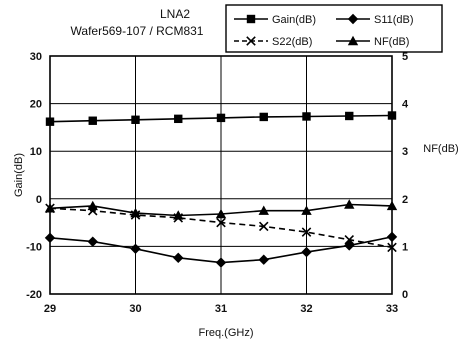  What do you see at coordinates (405, 247) in the screenshot?
I see `y2-tick-label: 1` at bounding box center [405, 247].